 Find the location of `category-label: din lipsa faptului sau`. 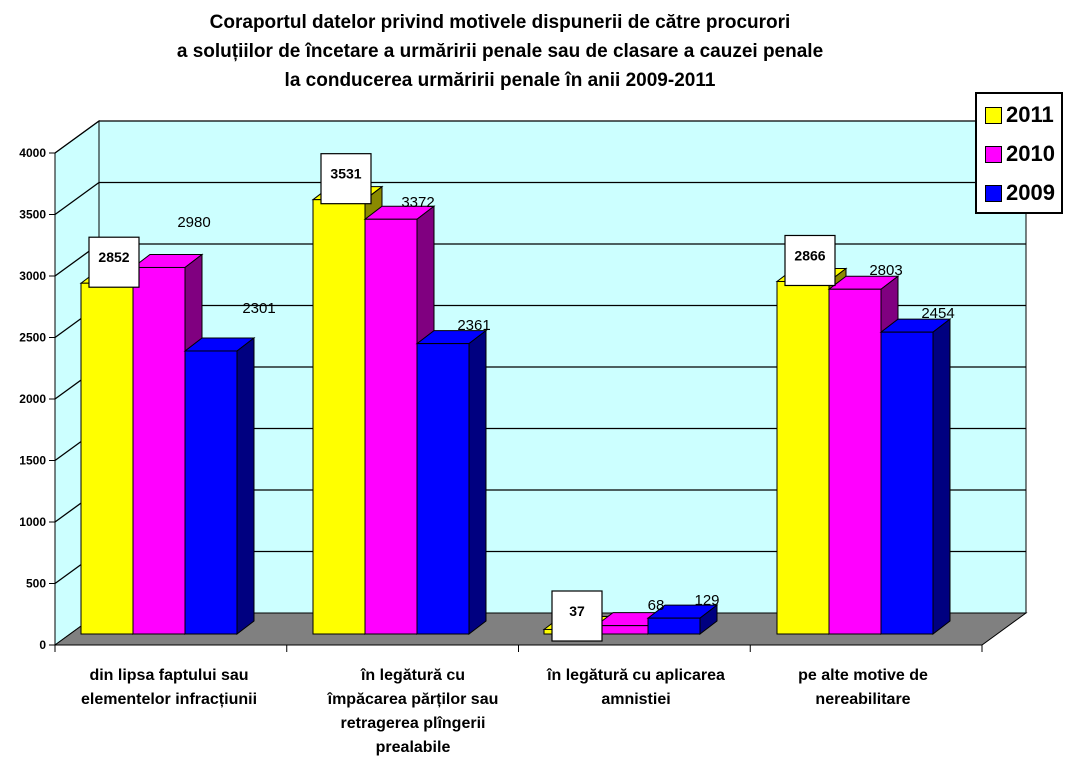

category-label: din lipsa faptului sau is located at coordinates (168, 675).